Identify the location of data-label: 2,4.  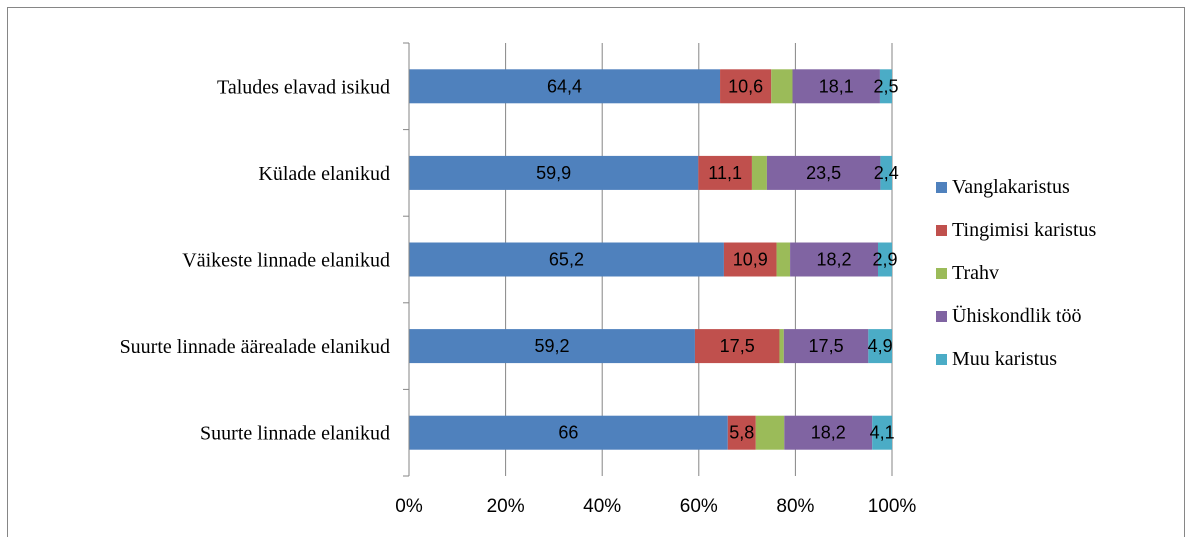
(886, 173).